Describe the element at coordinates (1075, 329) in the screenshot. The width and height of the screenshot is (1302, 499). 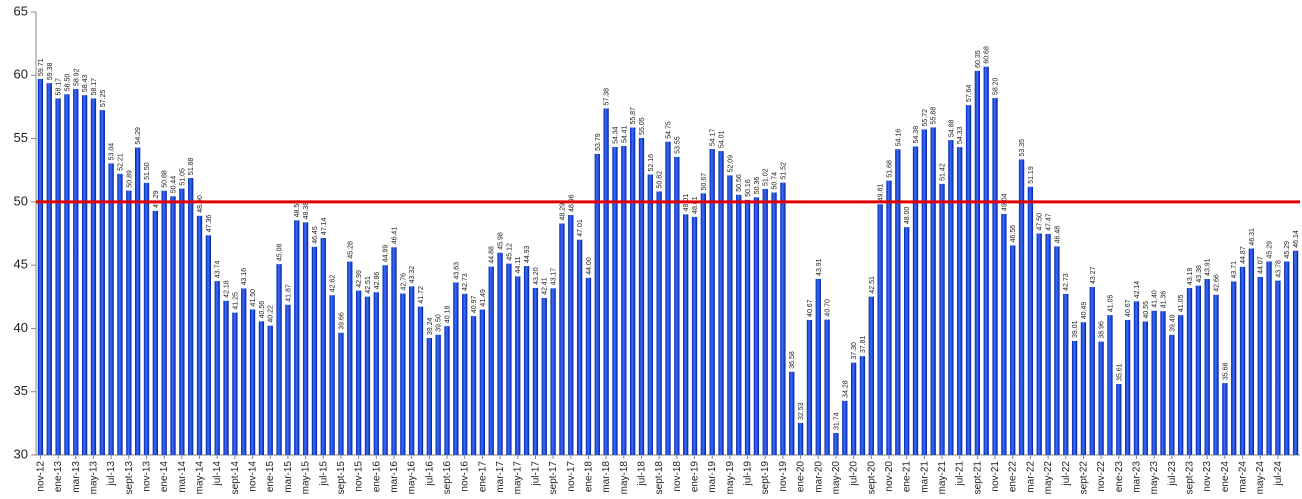
I see `value-label: 39.01` at that location.